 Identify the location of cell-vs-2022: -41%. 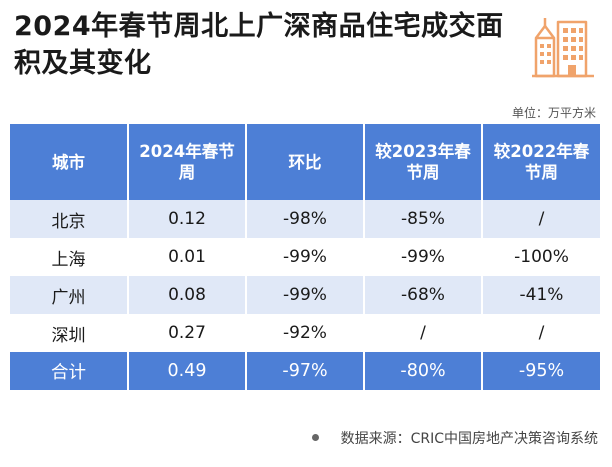
(540, 295).